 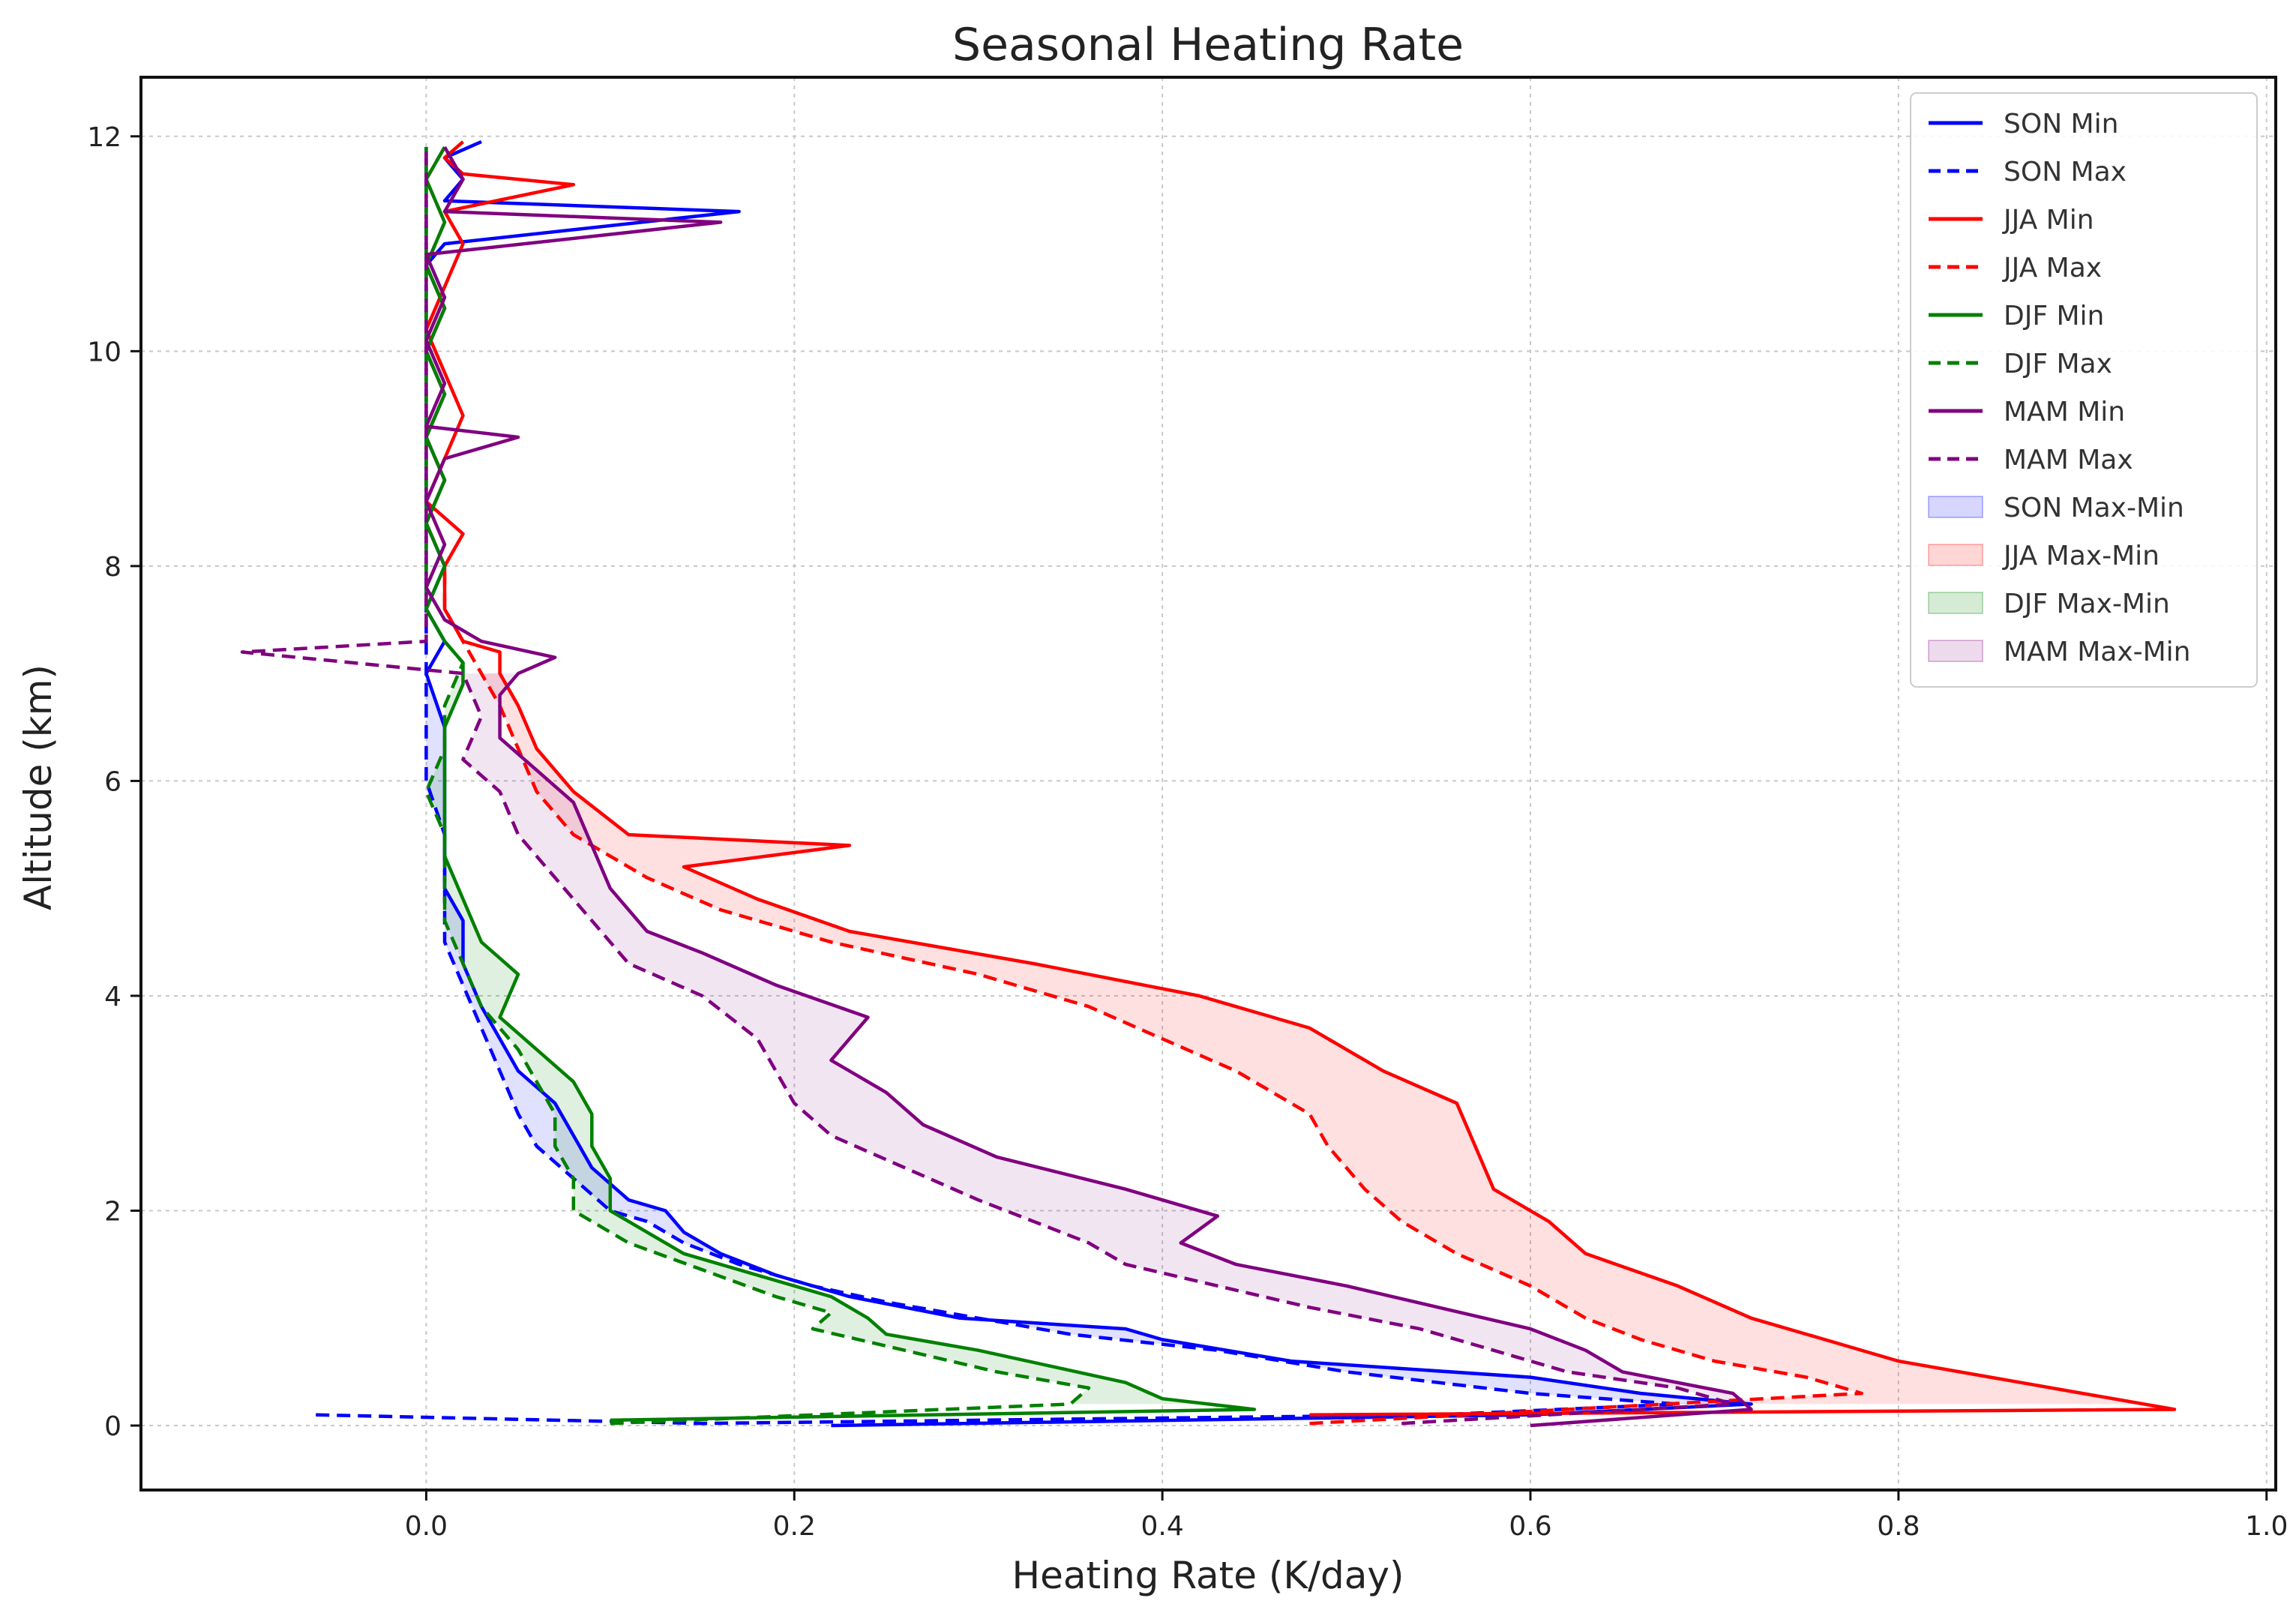 I want to click on legend-label-11: MAM Max-Min, so click(x=2097, y=652).